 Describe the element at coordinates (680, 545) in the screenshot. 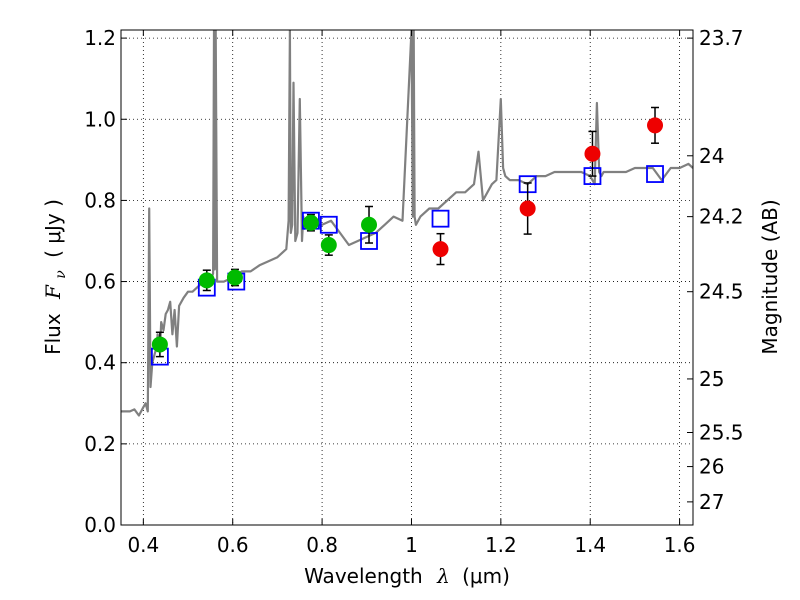

I see `x-tick-label: 1.6` at that location.